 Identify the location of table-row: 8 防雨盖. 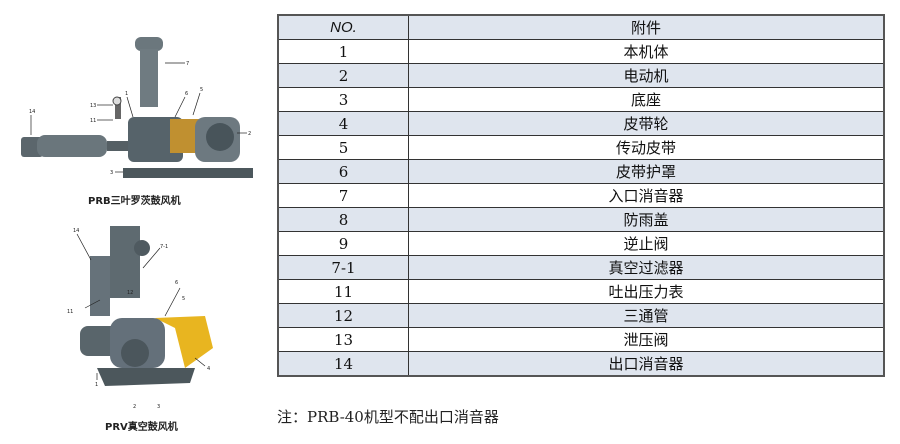
(581, 219).